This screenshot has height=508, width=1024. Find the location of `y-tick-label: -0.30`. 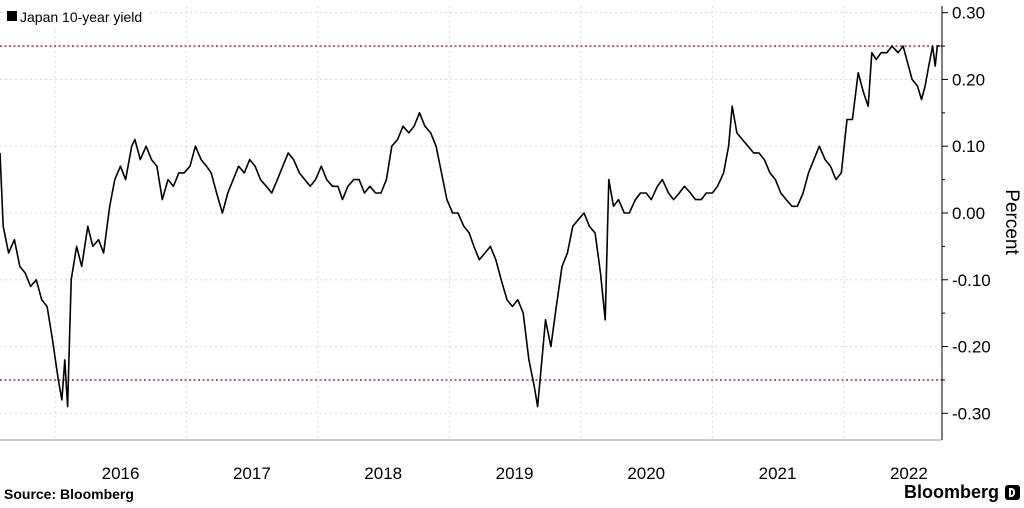

y-tick-label: -0.30 is located at coordinates (971, 413).